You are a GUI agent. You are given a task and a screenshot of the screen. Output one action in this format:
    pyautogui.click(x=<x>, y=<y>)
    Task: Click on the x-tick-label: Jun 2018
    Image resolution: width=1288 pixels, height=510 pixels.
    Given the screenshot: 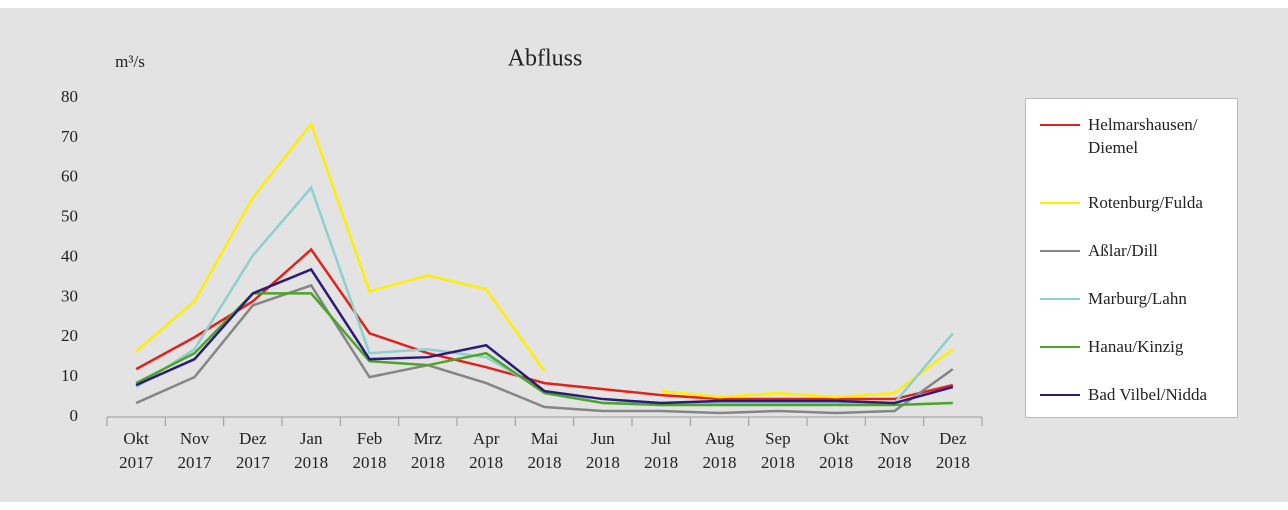 What is the action you would take?
    pyautogui.click(x=602, y=450)
    